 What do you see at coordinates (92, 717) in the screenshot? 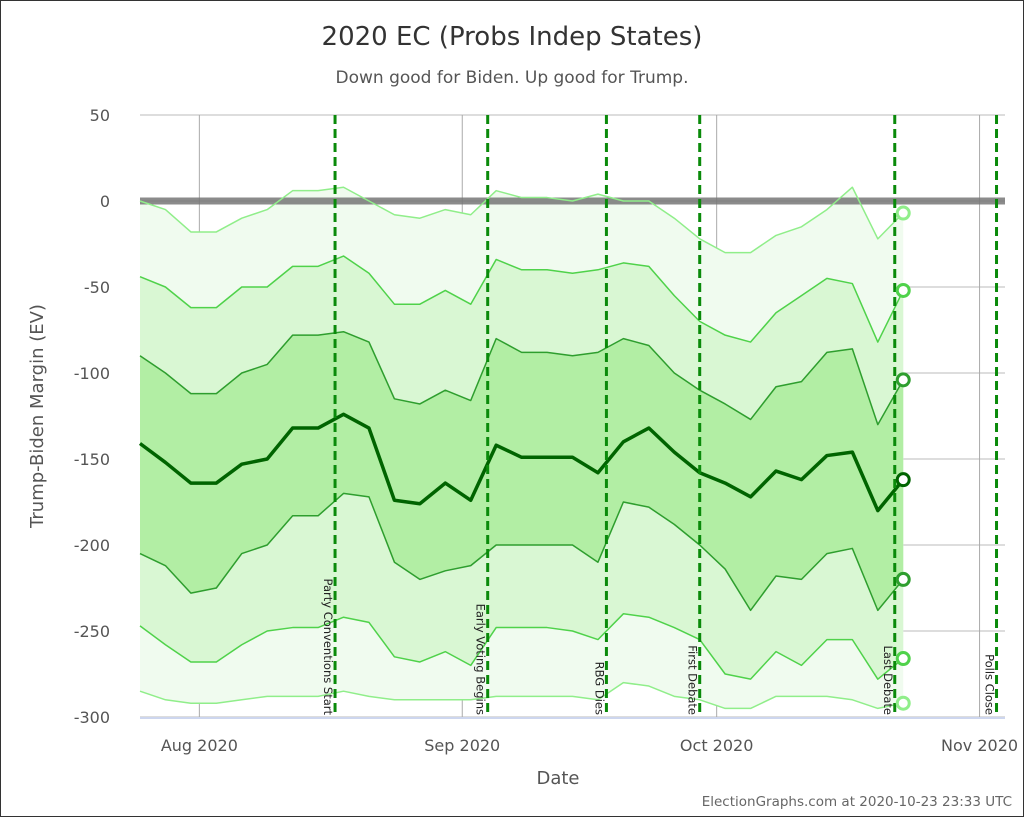
I see `y-tick-label: -300` at bounding box center [92, 717].